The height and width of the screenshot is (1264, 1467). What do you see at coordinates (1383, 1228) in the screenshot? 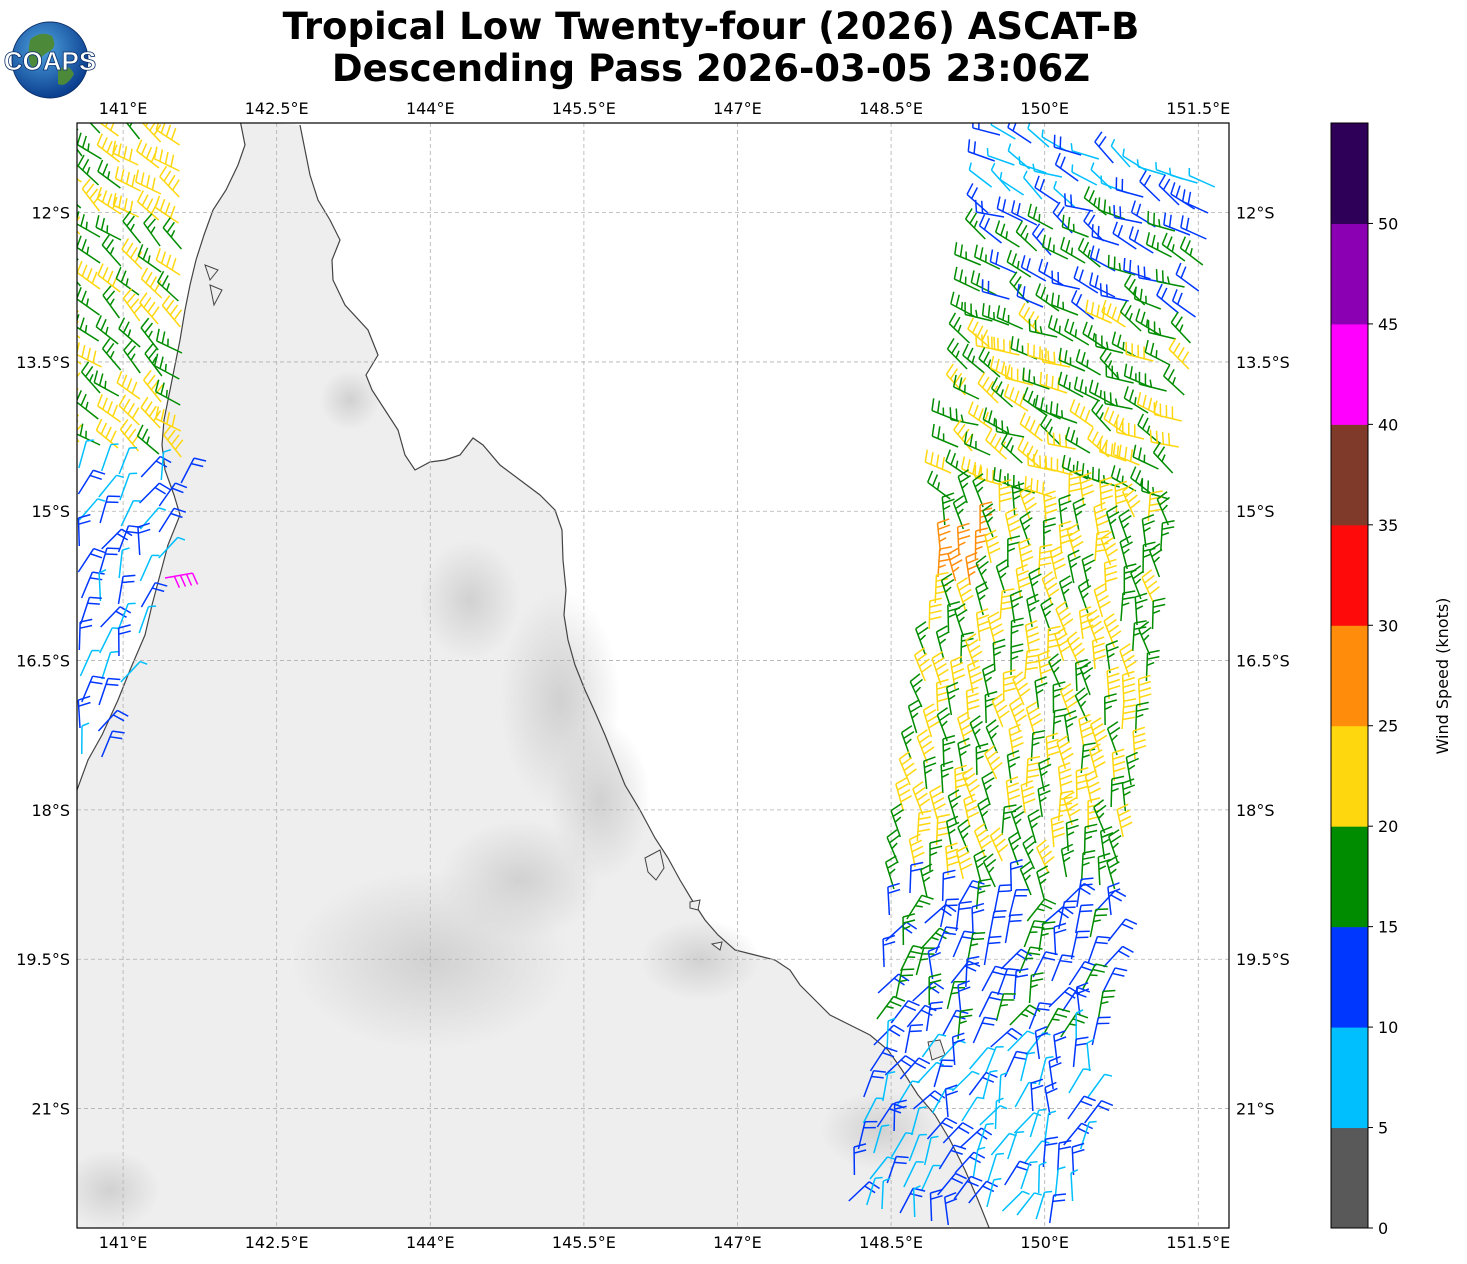
I see `colorbar-tick-label: 0` at bounding box center [1383, 1228].